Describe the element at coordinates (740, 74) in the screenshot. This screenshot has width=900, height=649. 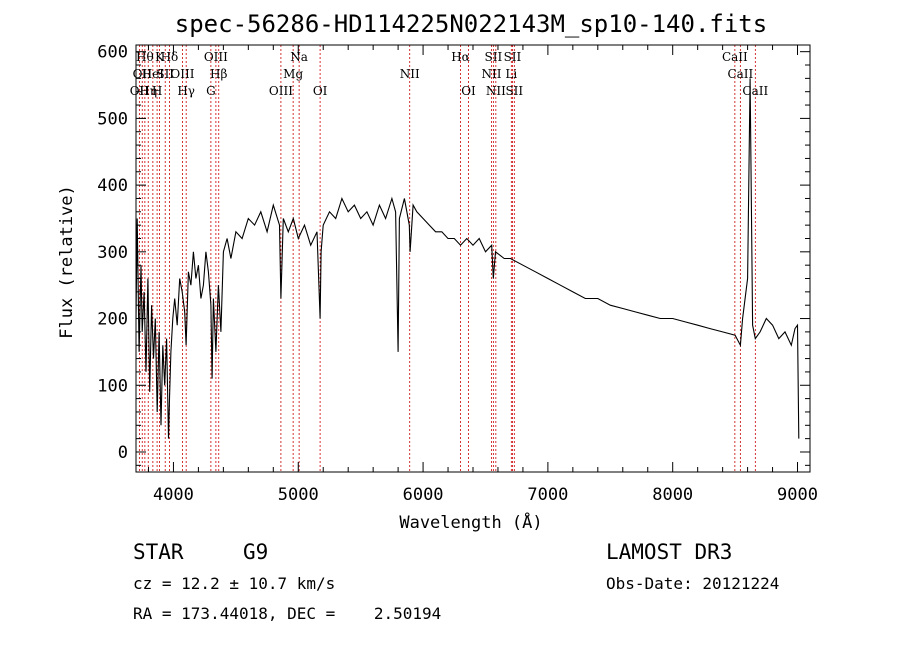
I see `line-label-28: CaII` at that location.